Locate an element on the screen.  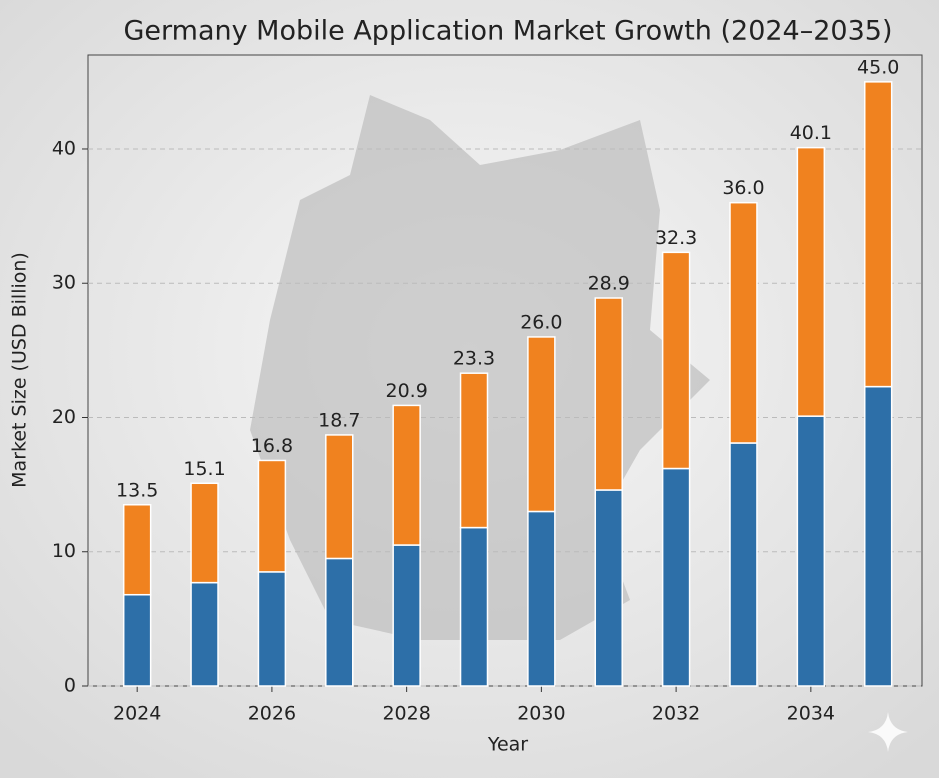
sparkle-icon is located at coordinates (888, 732).